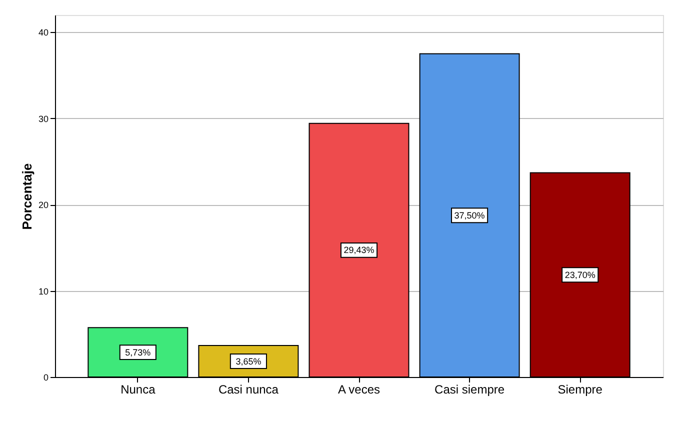 Image resolution: width=673 pixels, height=435 pixels. Describe the element at coordinates (138, 389) in the screenshot. I see `x-tick-label: Nunca` at that location.